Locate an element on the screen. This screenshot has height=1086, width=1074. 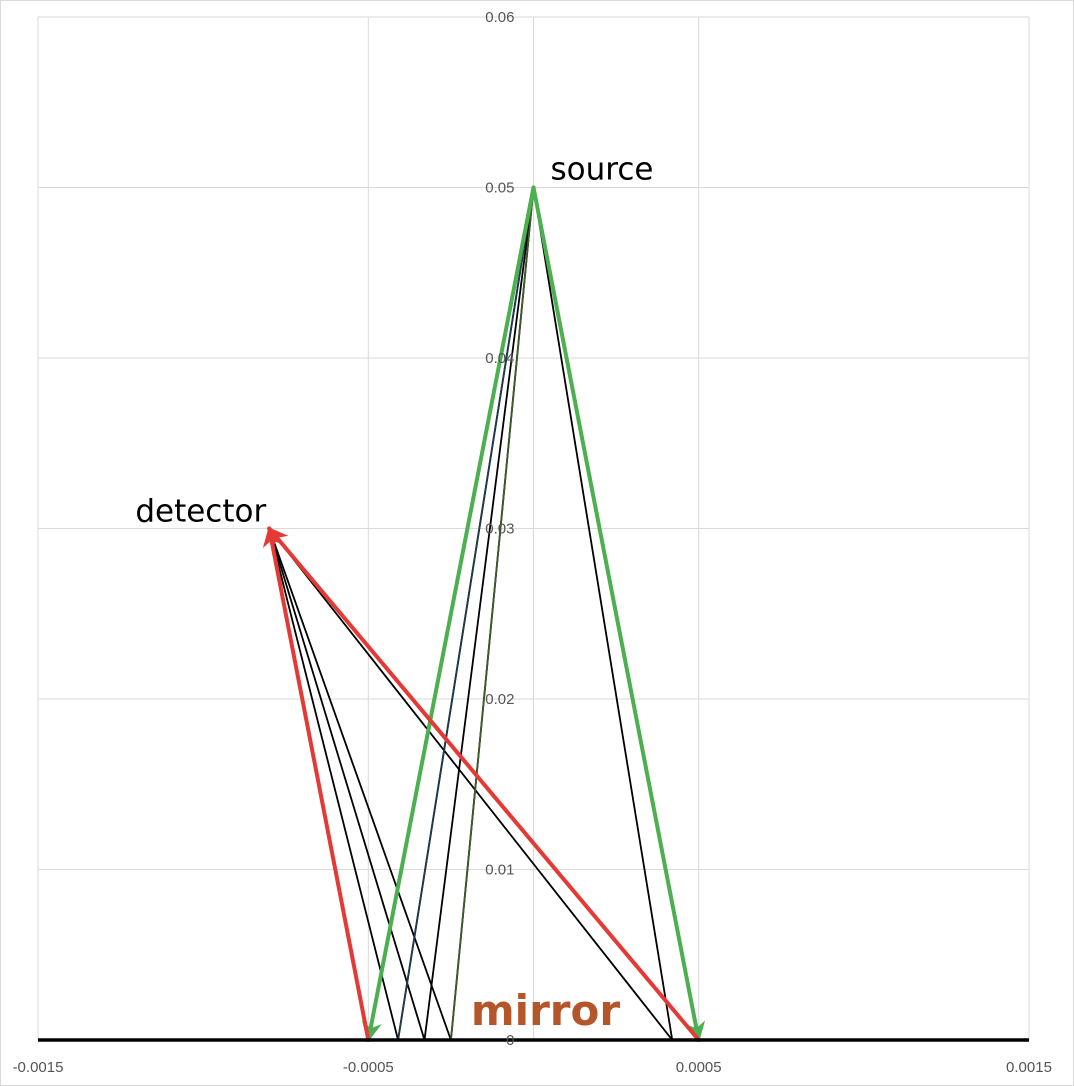
y-tick-label-0: 0 is located at coordinates (510, 1040).